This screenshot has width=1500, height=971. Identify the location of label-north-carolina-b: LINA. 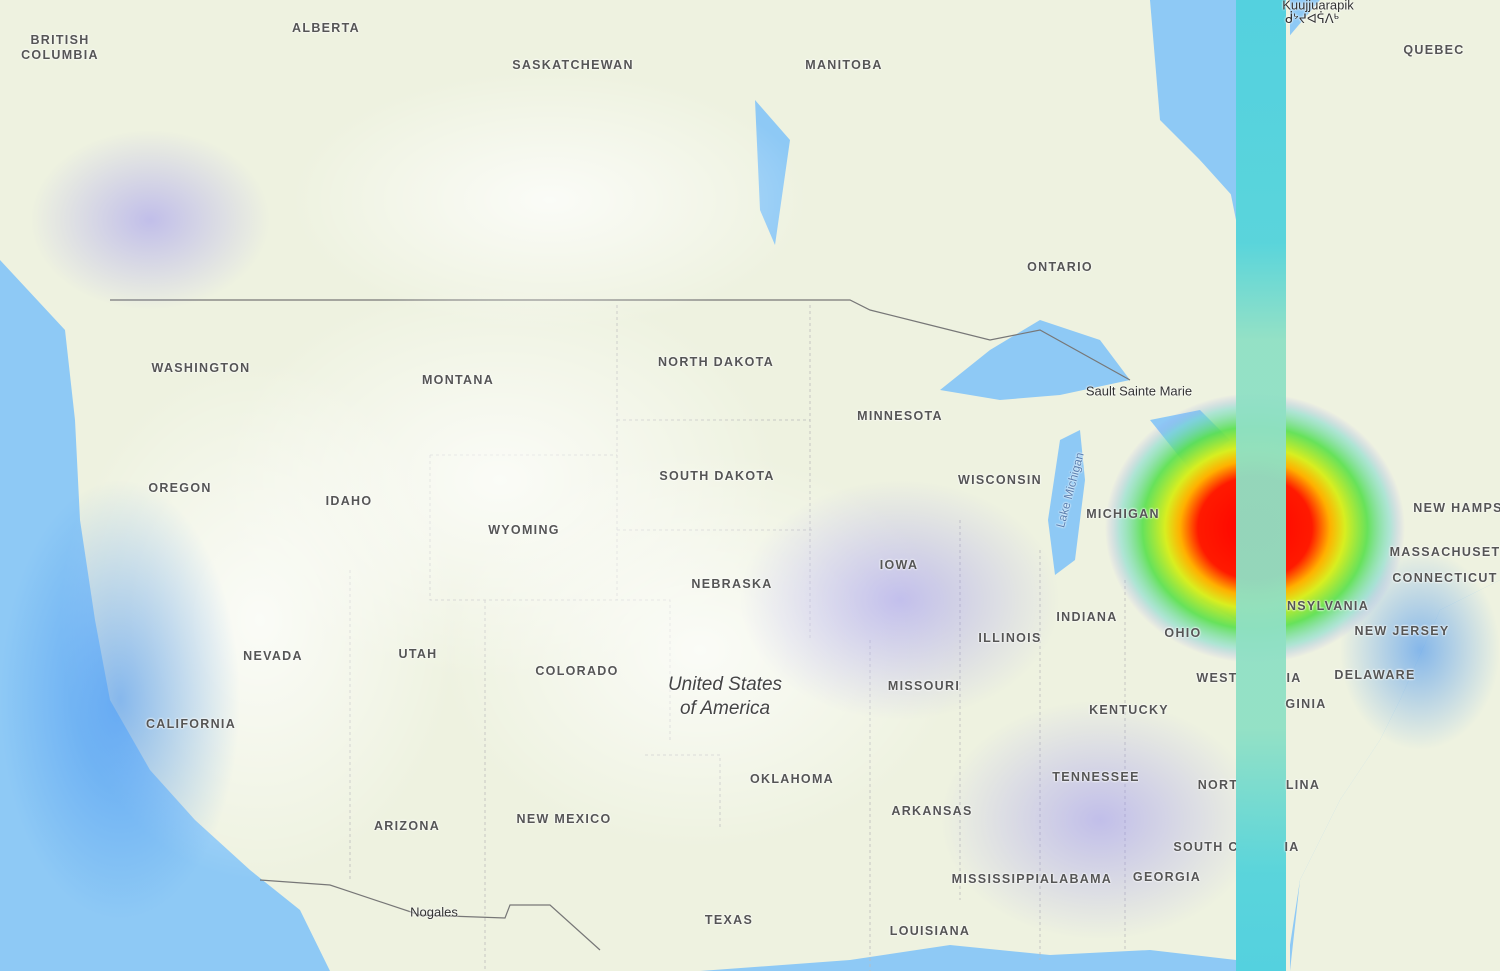
(1303, 785).